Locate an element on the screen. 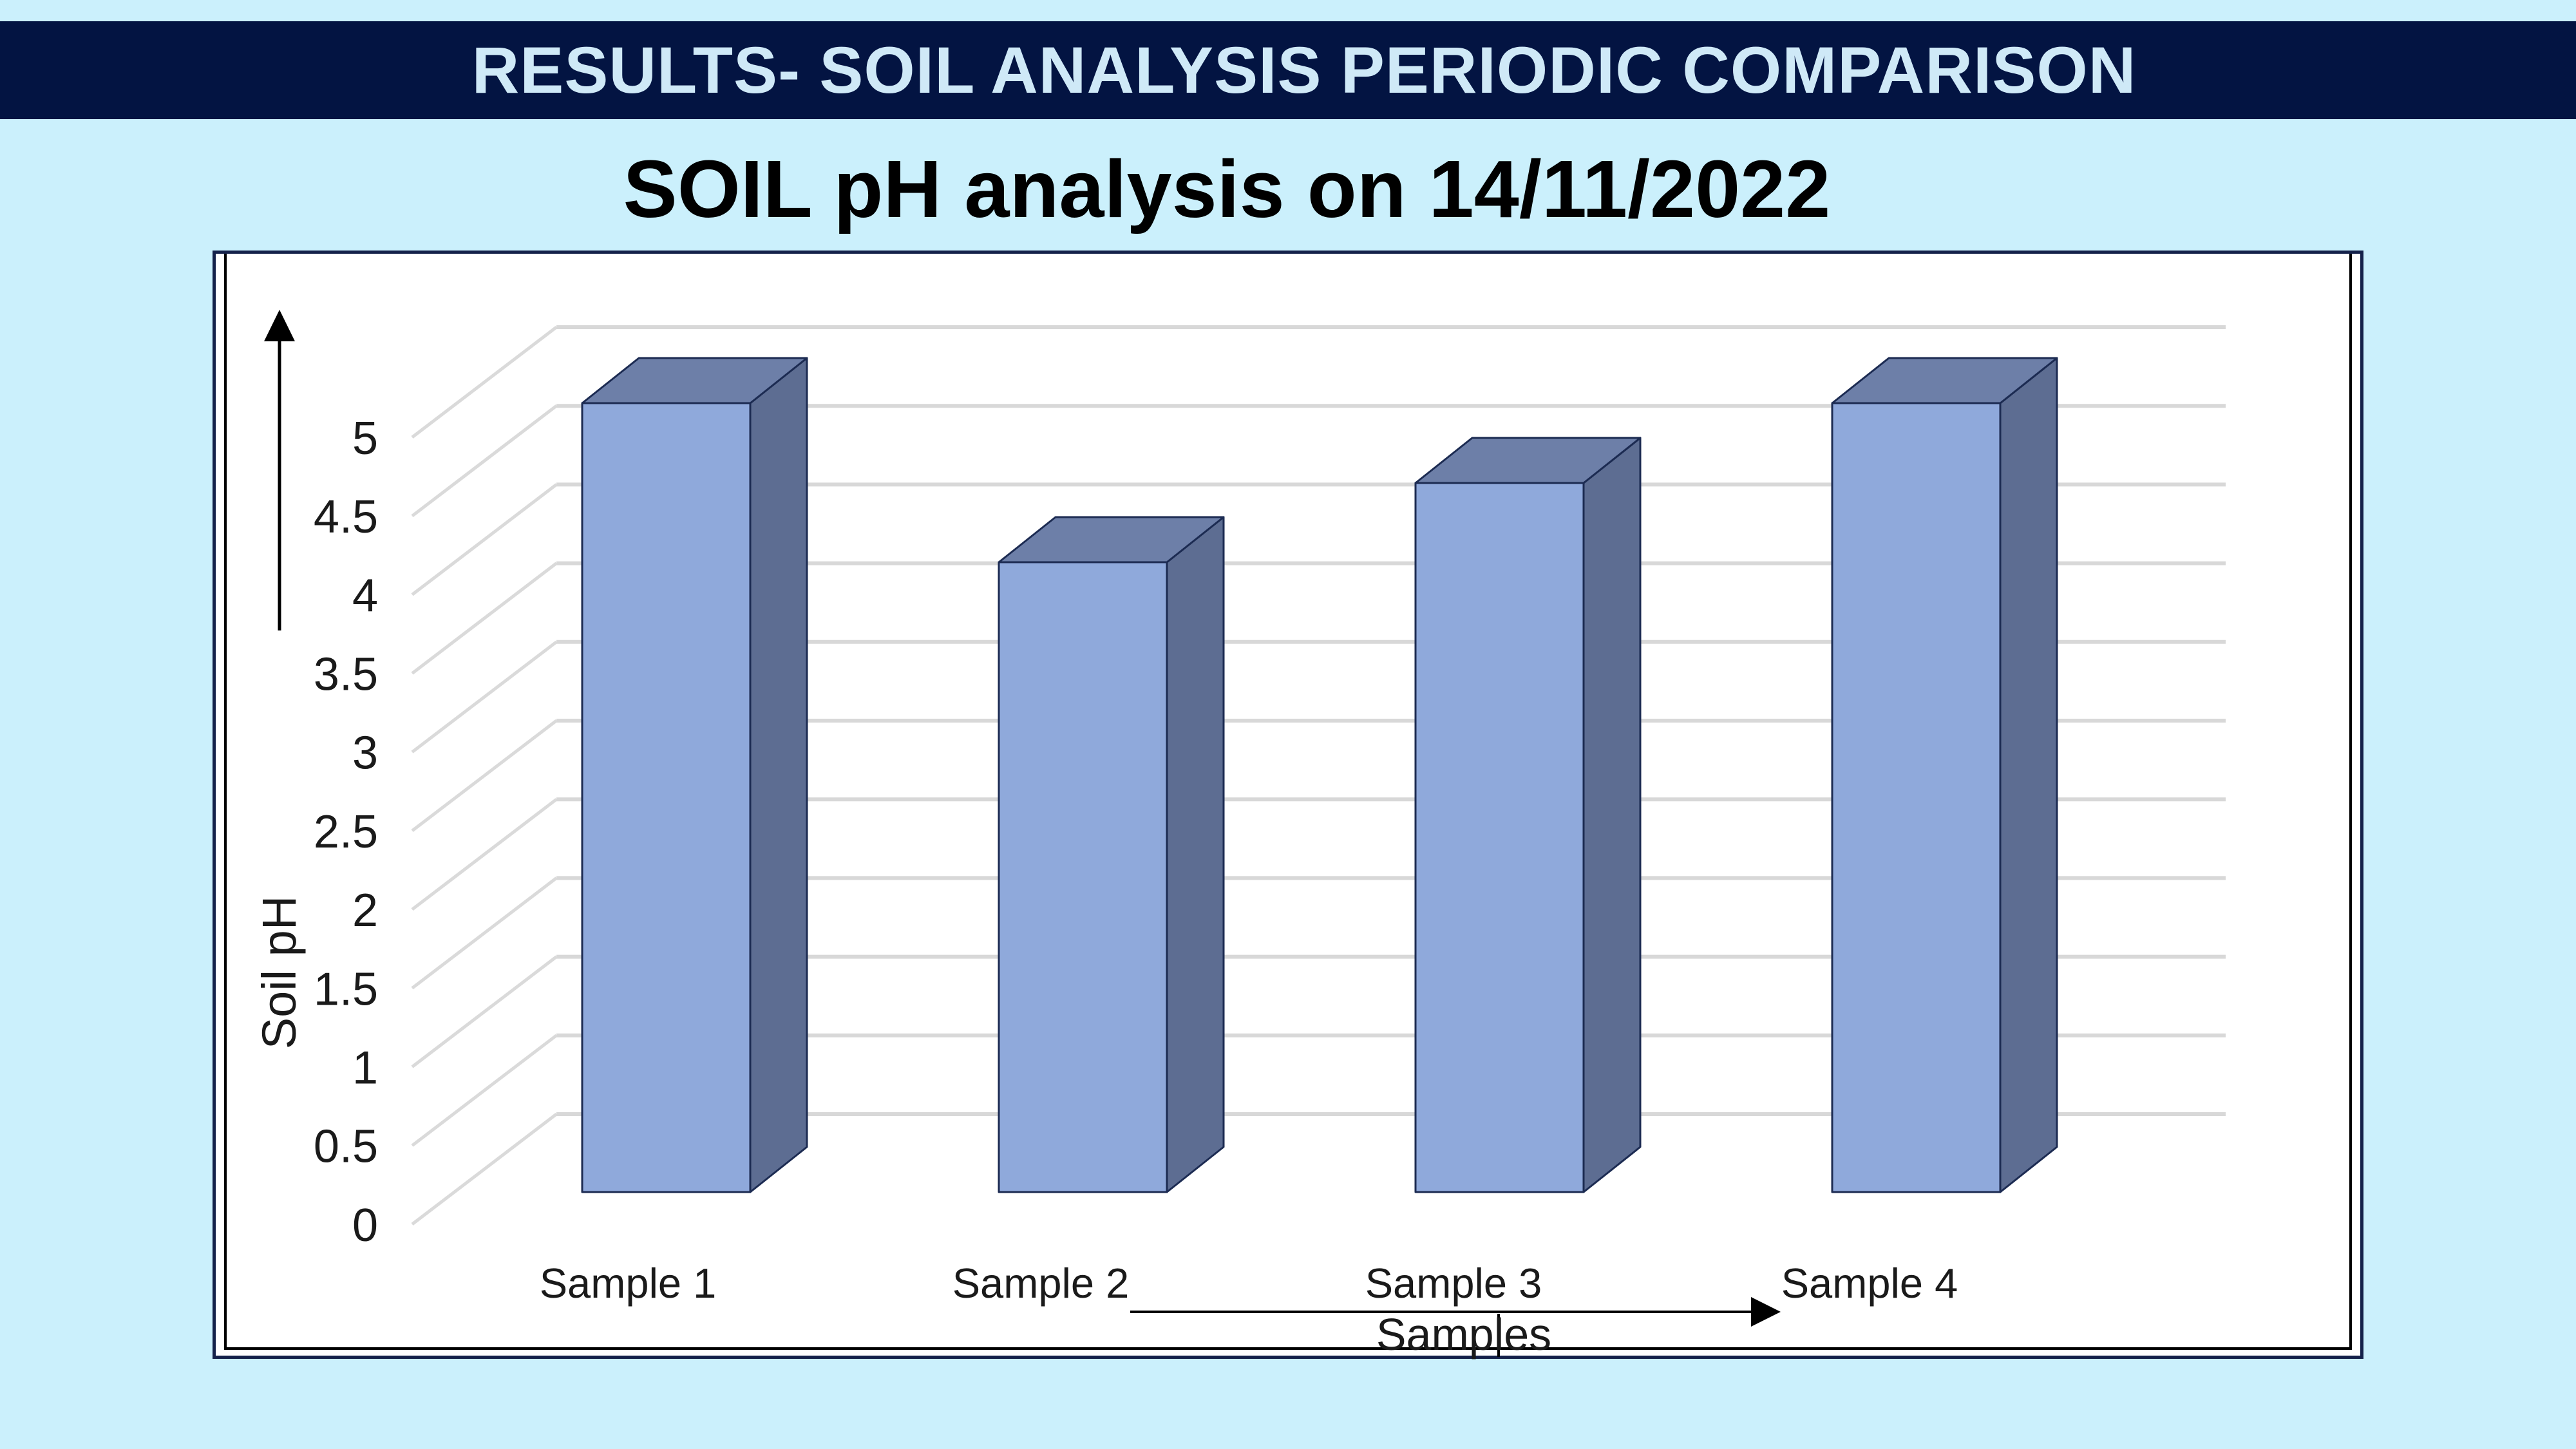 Image resolution: width=2576 pixels, height=1449 pixels. svg-text: 3 is located at coordinates (365, 753).